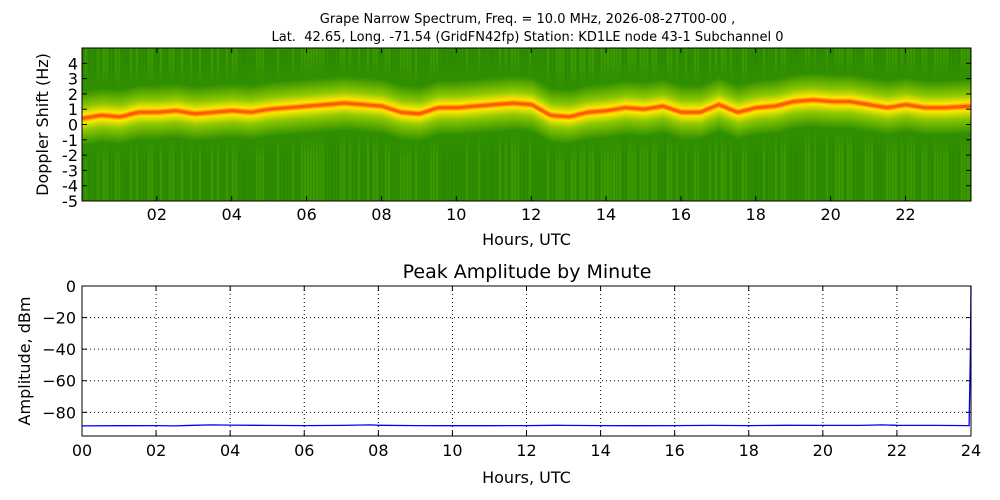  I want to click on y-axis-label: Amplitude, dBm, so click(24, 361).